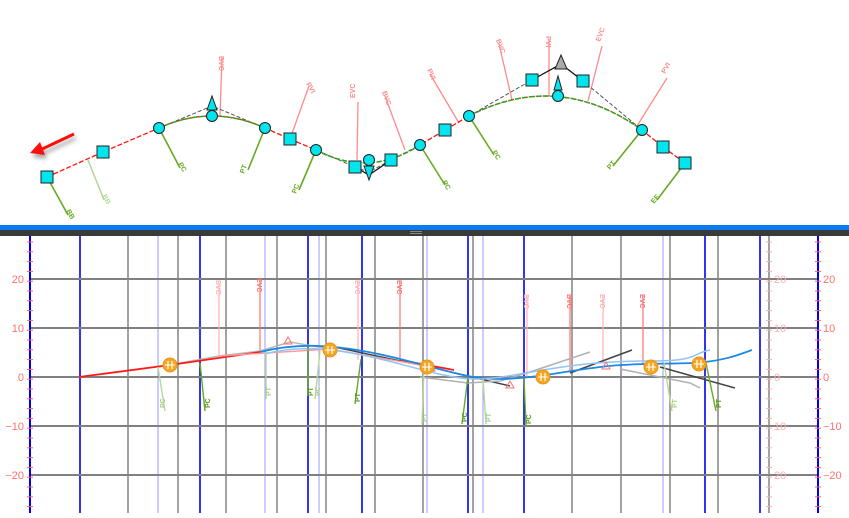 The height and width of the screenshot is (518, 849). Describe the element at coordinates (656, 199) in the screenshot. I see `plan-label: EE` at that location.